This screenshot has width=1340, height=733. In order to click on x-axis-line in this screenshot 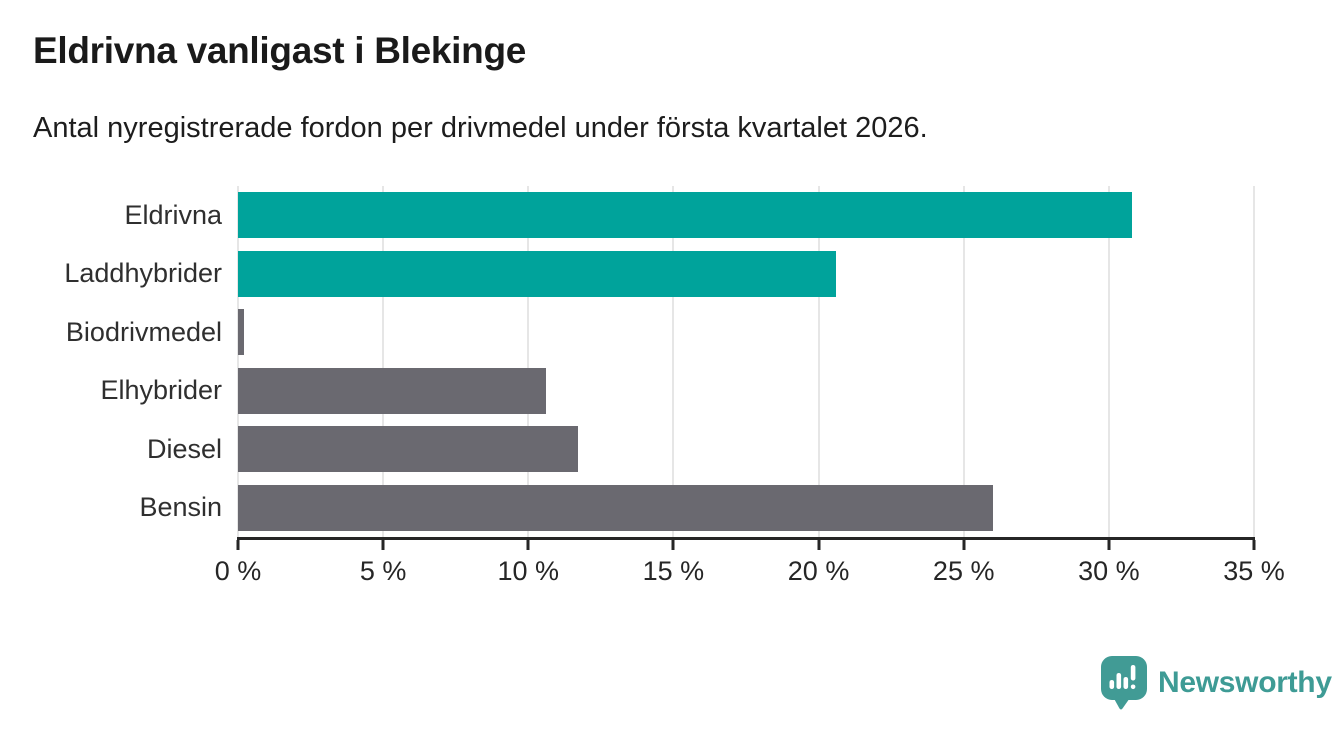, I will do `click(746, 538)`.